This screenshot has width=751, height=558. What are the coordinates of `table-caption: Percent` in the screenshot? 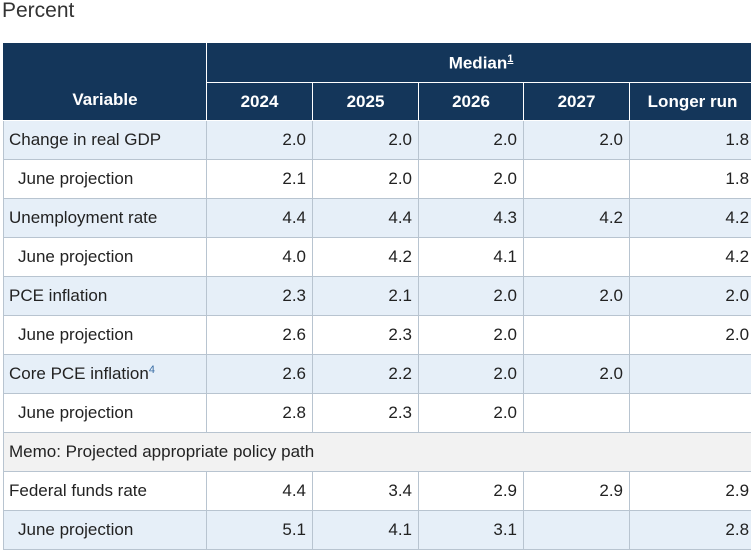 It's located at (38, 11).